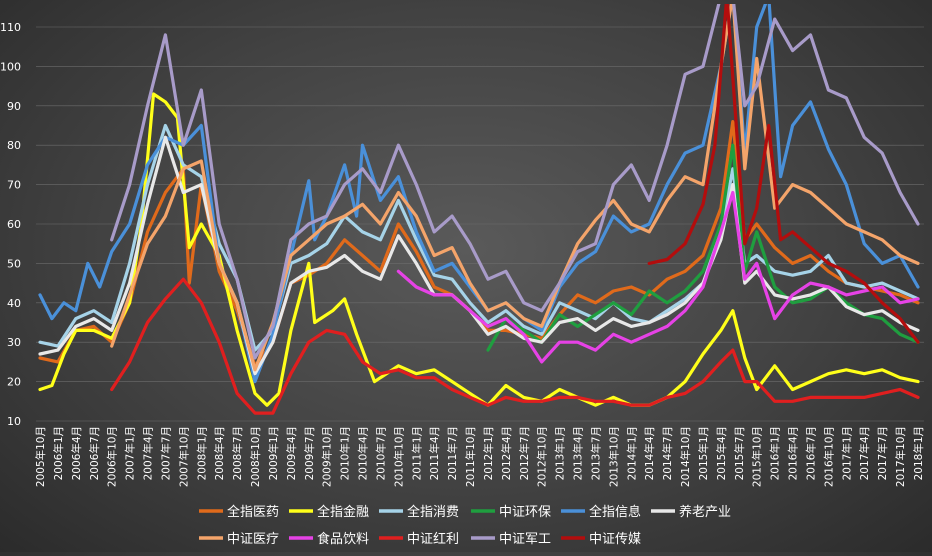 The width and height of the screenshot is (932, 556). Describe the element at coordinates (14, 342) in the screenshot. I see `y-tick-label: 30` at that location.